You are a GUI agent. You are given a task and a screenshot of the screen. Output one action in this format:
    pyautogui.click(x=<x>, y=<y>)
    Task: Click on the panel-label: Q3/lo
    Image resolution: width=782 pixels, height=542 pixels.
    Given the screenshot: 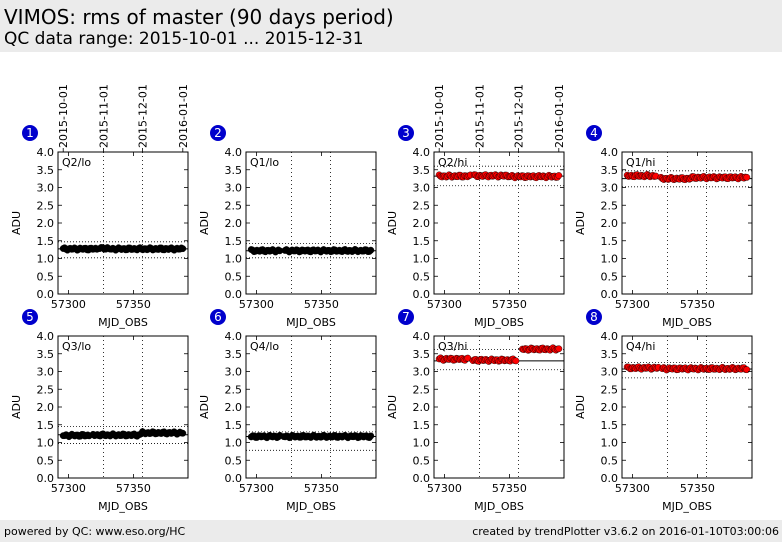 What is the action you would take?
    pyautogui.click(x=76, y=346)
    